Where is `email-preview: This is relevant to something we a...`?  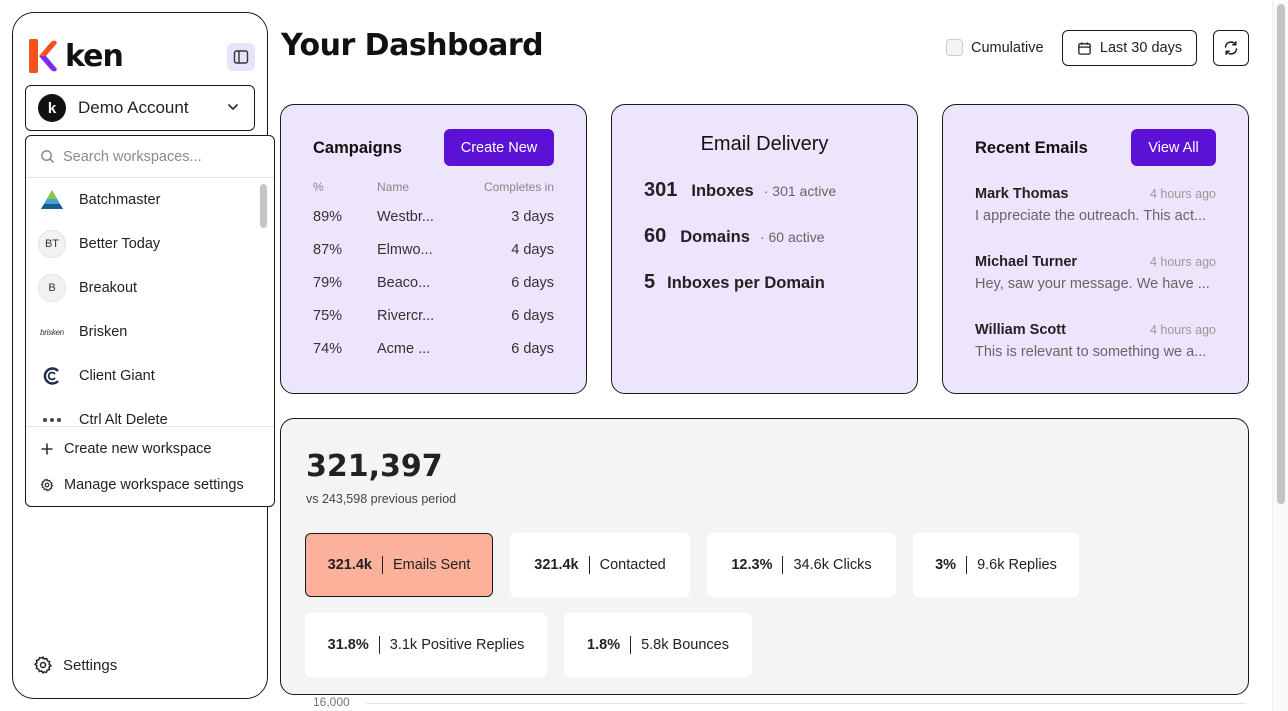 email-preview: This is relevant to something we a... is located at coordinates (1091, 352).